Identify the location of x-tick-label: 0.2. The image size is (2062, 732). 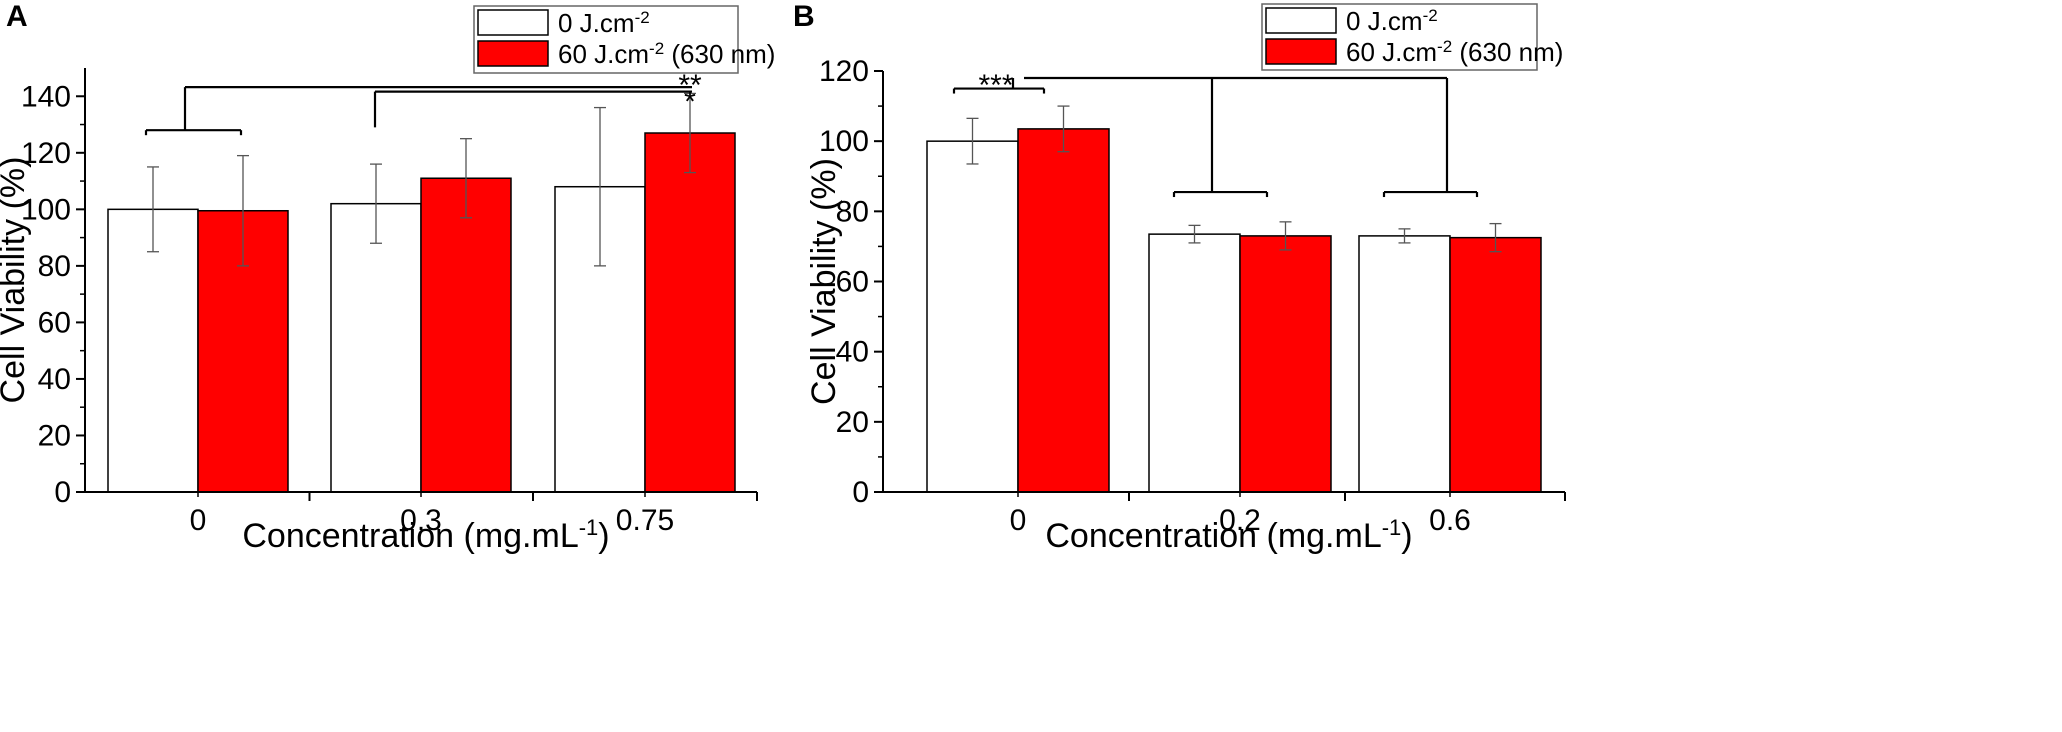
(1240, 520).